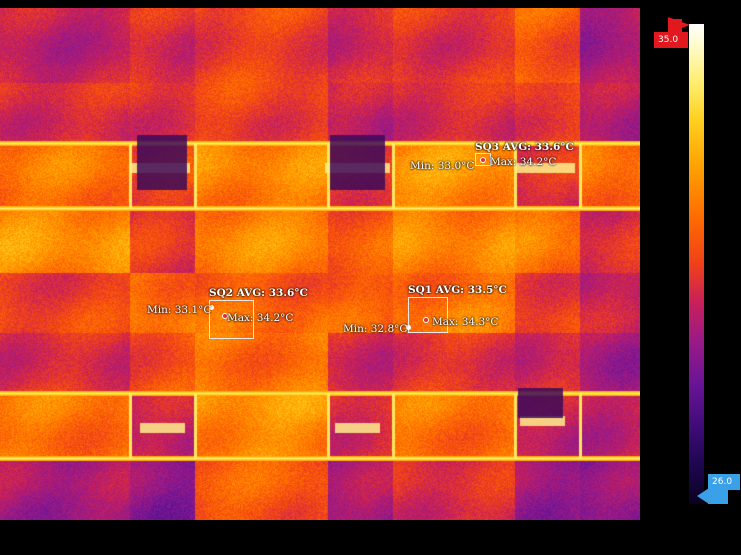 The height and width of the screenshot is (555, 741). Describe the element at coordinates (442, 166) in the screenshot. I see `sq3-min-label: Min: 33.0°C` at that location.